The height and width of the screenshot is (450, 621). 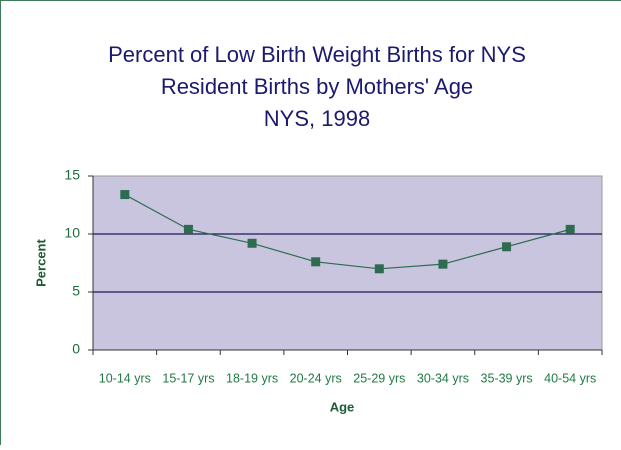 What do you see at coordinates (342, 406) in the screenshot?
I see `x-axis-title: Age` at bounding box center [342, 406].